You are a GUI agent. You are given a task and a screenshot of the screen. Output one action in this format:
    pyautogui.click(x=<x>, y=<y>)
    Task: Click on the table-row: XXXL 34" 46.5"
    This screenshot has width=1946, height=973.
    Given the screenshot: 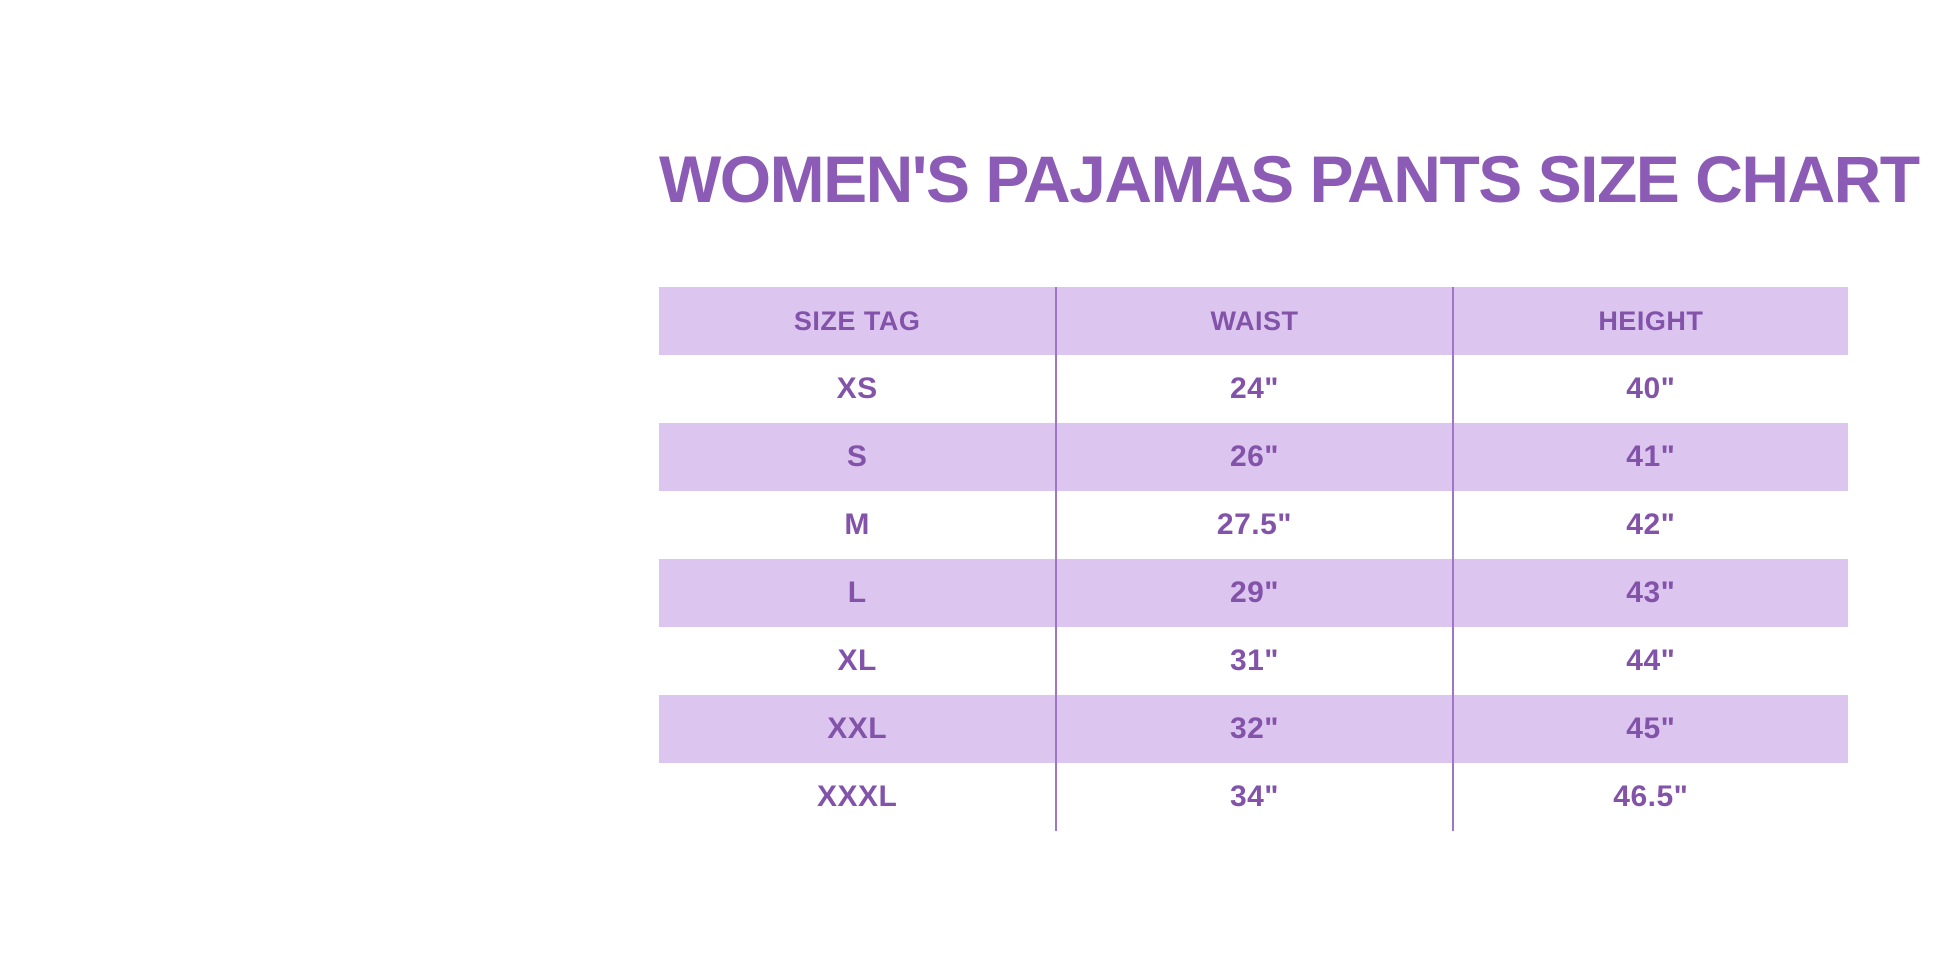 What is the action you would take?
    pyautogui.click(x=1253, y=797)
    